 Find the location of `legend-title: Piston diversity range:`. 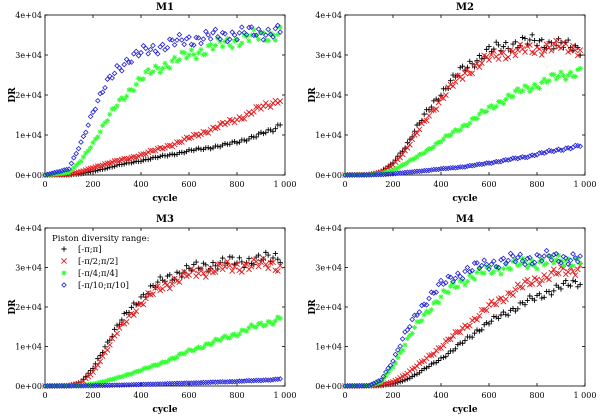

legend-title: Piston diversity range: is located at coordinates (101, 239).